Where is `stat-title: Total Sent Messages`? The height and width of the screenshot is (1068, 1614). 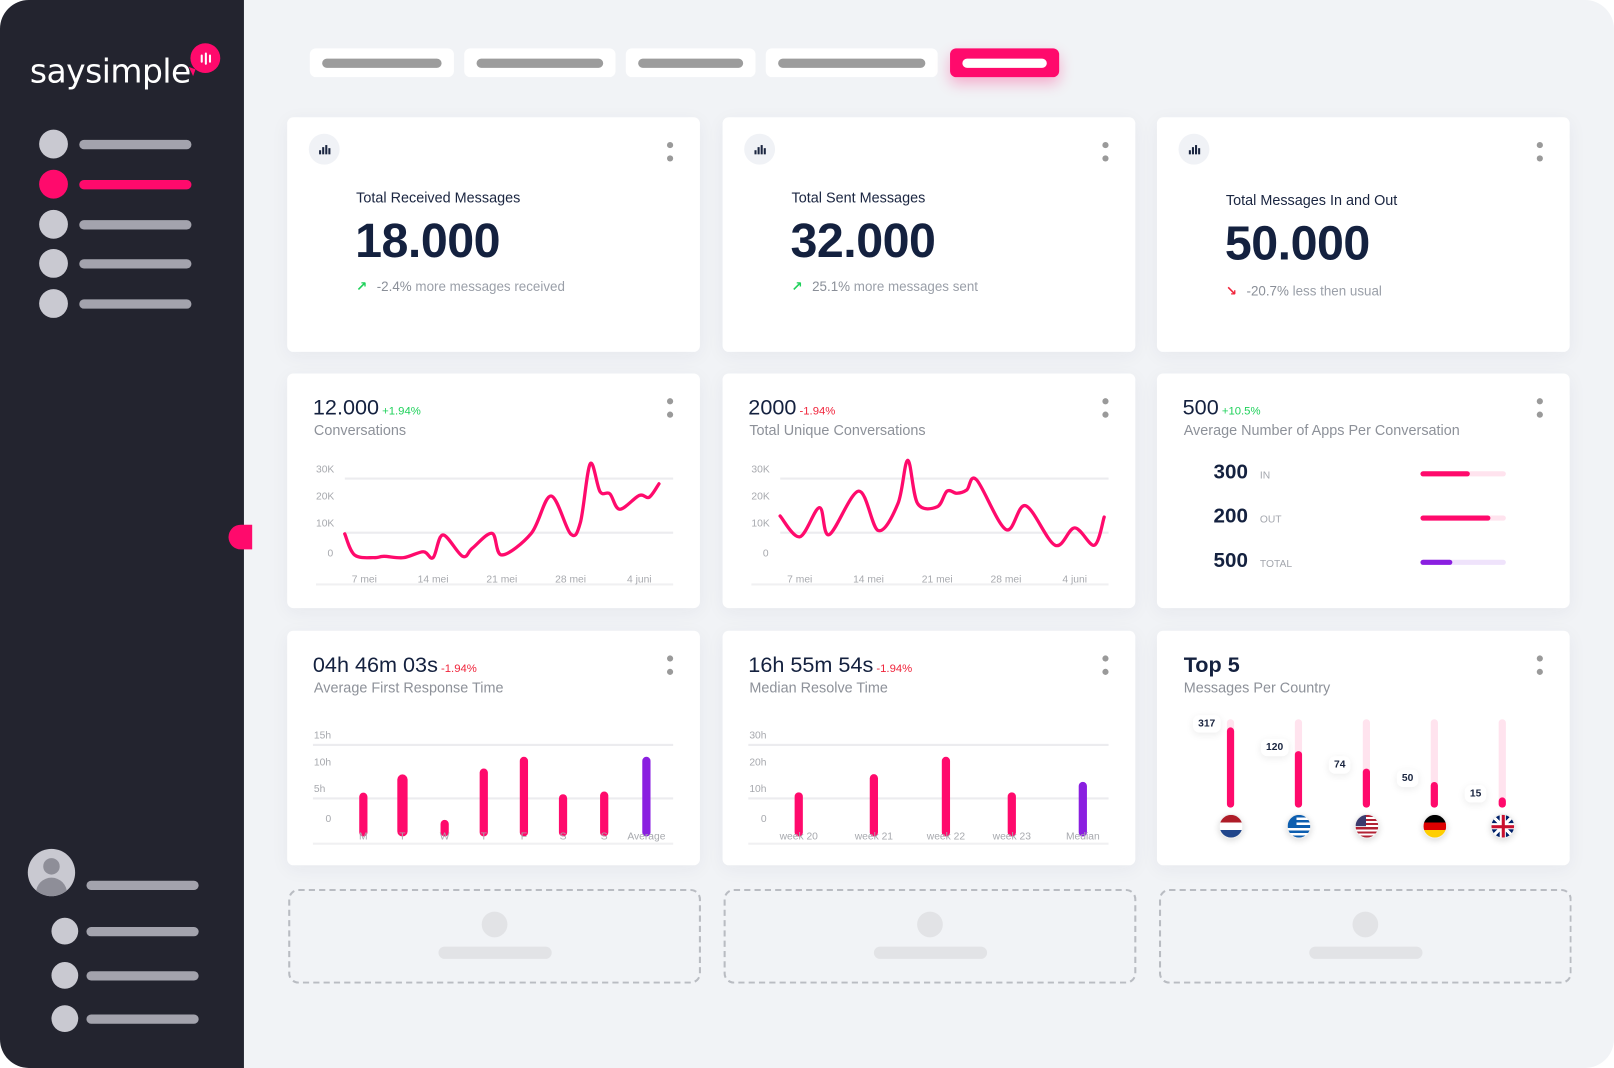
stat-title: Total Sent Messages is located at coordinates (858, 197).